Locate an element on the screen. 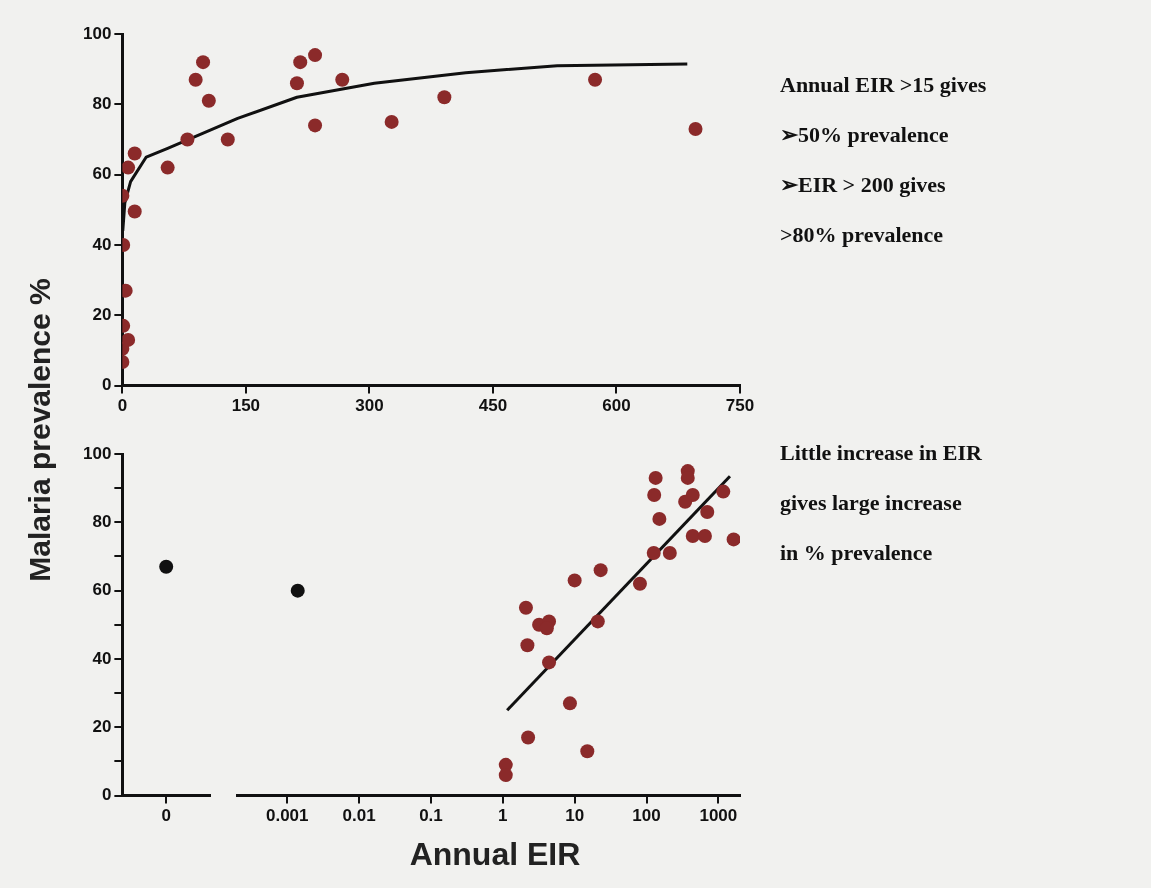  text: >80% prevalence is located at coordinates (862, 235).